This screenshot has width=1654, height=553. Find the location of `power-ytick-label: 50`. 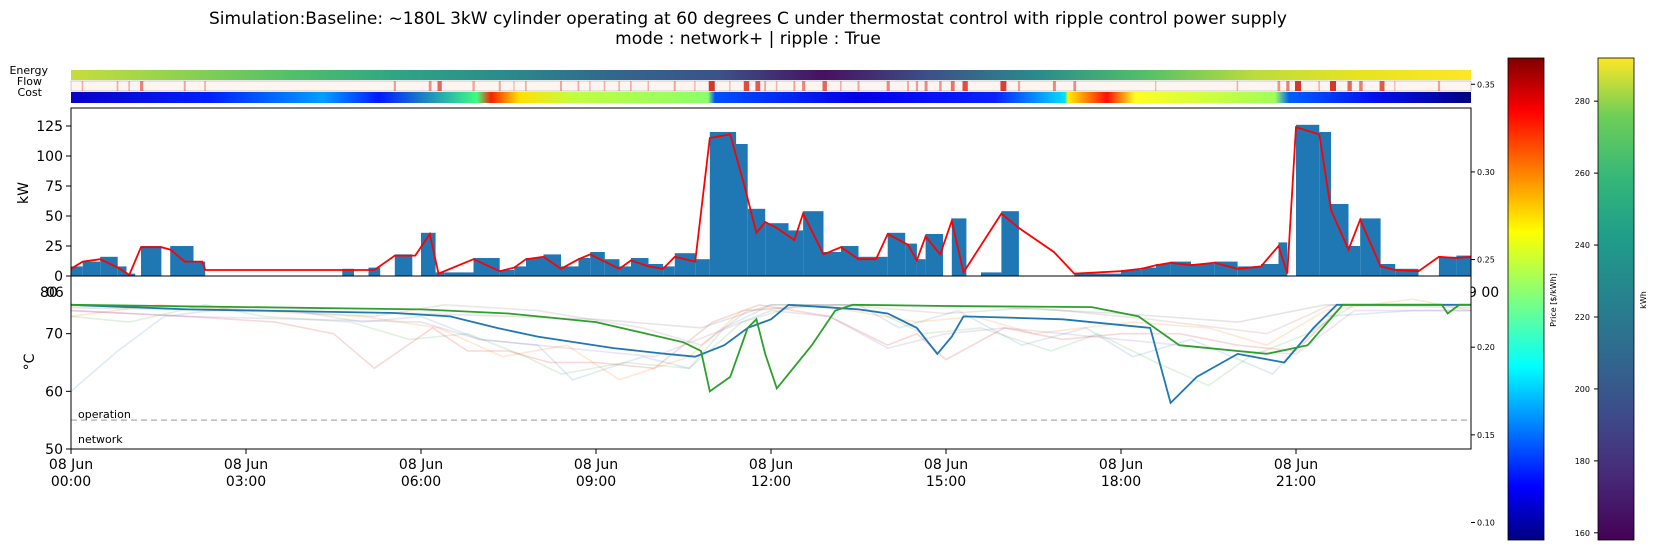

power-ytick-label: 50 is located at coordinates (54, 217).